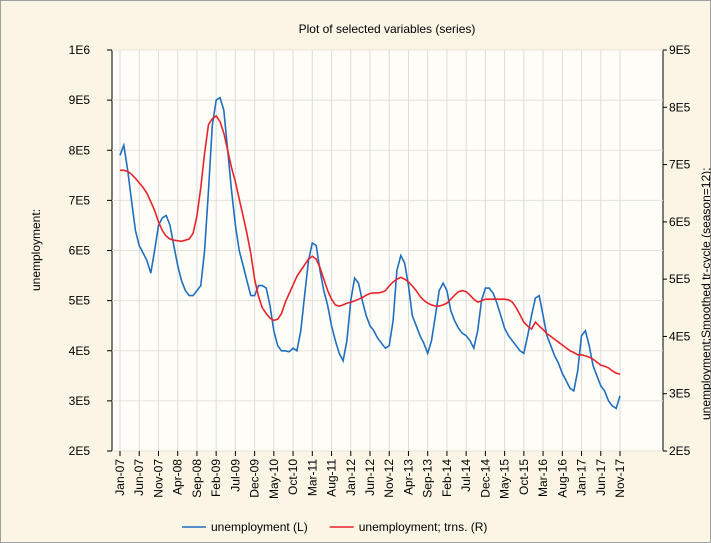  Describe the element at coordinates (389, 478) in the screenshot. I see `x-tick-label: Nov-12` at that location.